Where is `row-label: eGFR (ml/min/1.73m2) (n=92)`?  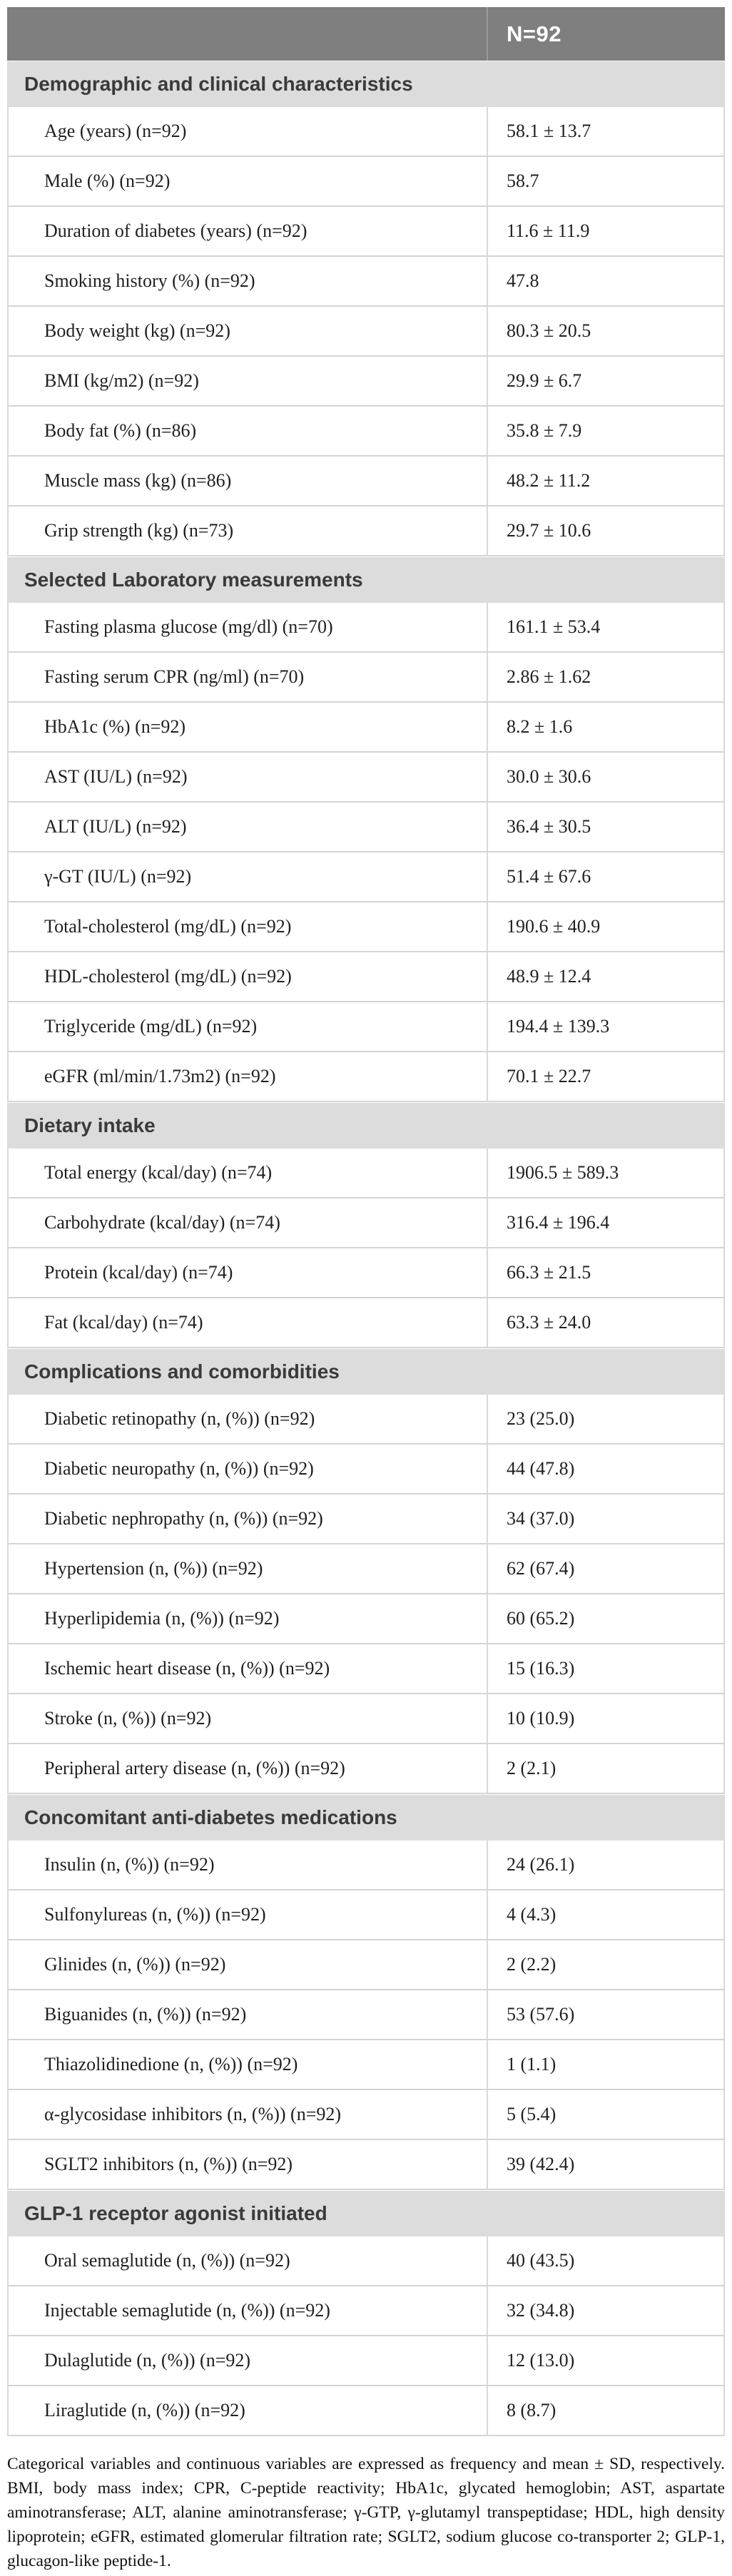 row-label: eGFR (ml/min/1.73m2) (n=92) is located at coordinates (248, 1076).